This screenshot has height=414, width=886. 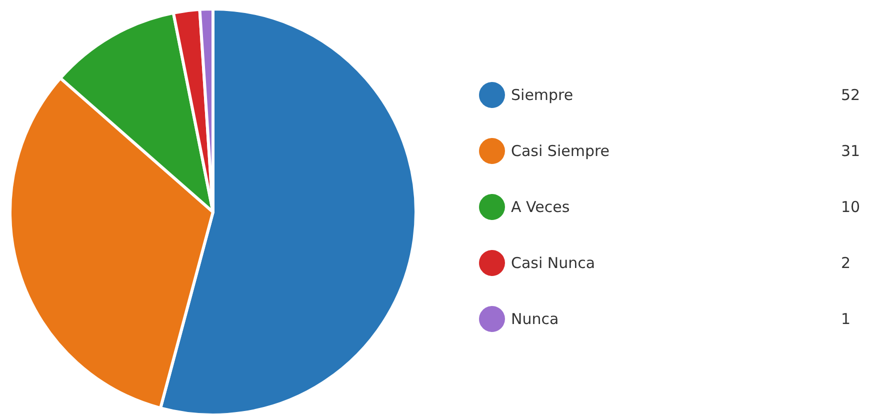 What do you see at coordinates (846, 319) in the screenshot?
I see `data-label: 1` at bounding box center [846, 319].